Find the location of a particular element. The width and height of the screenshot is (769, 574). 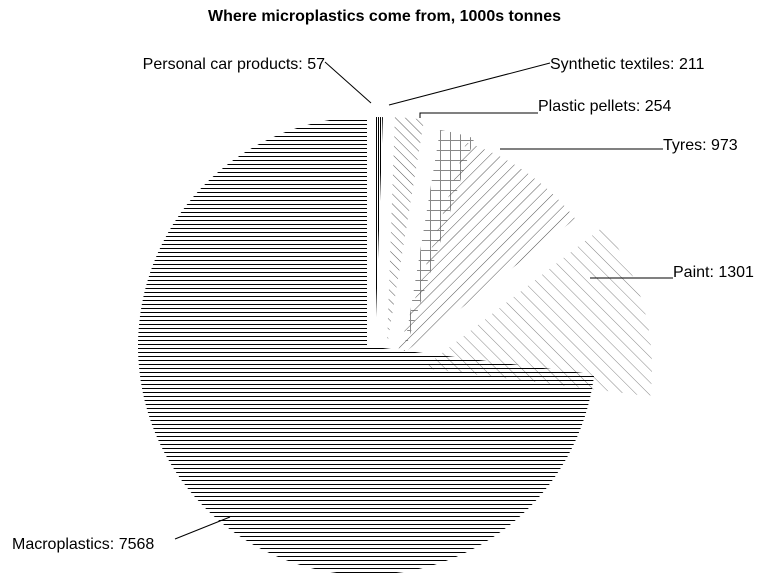

pie-slice-tyres is located at coordinates (485, 251).